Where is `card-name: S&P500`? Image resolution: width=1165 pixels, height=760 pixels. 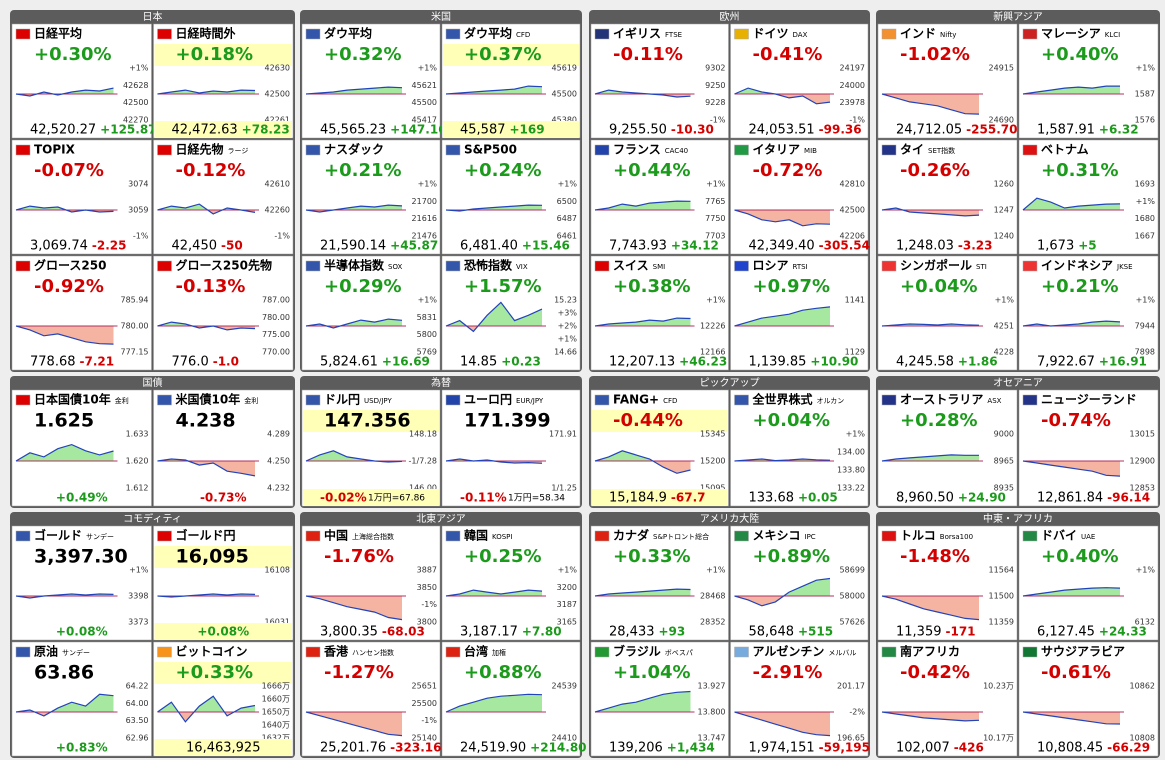
card-name: S&P500 is located at coordinates (490, 150).